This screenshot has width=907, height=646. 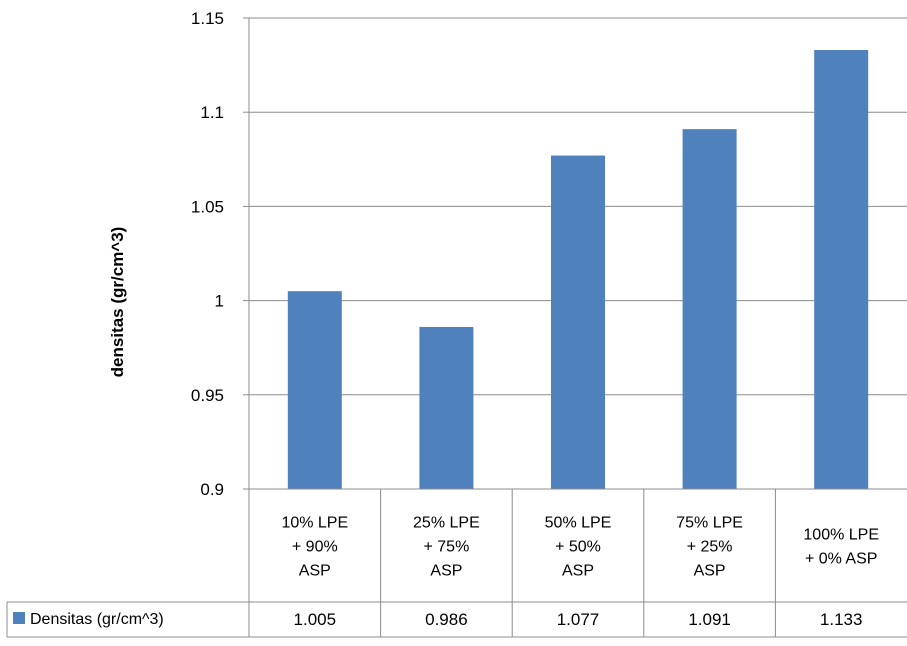 What do you see at coordinates (207, 254) in the screenshot?
I see `y-tick-labels: 0.9 0.95 1 1.05 1.1 1.15` at bounding box center [207, 254].